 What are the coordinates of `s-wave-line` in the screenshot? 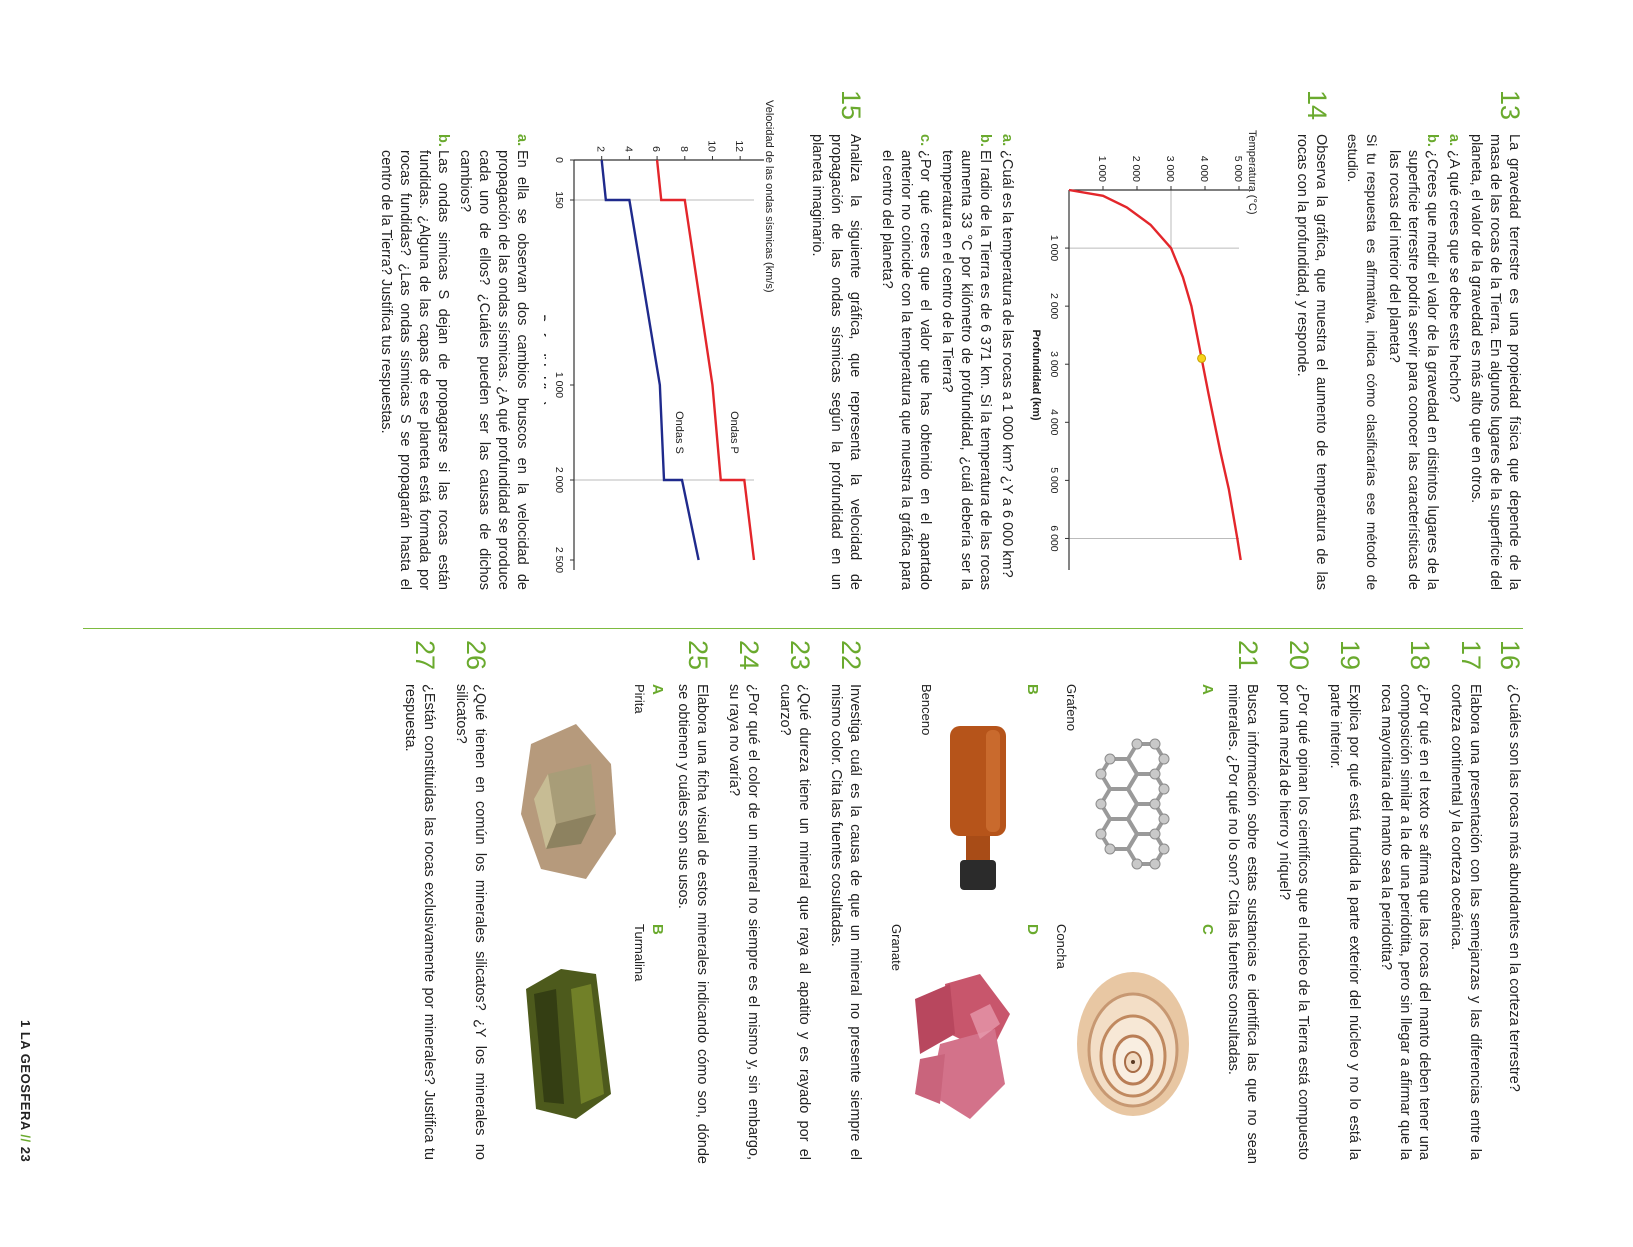 It's located at (650, 360).